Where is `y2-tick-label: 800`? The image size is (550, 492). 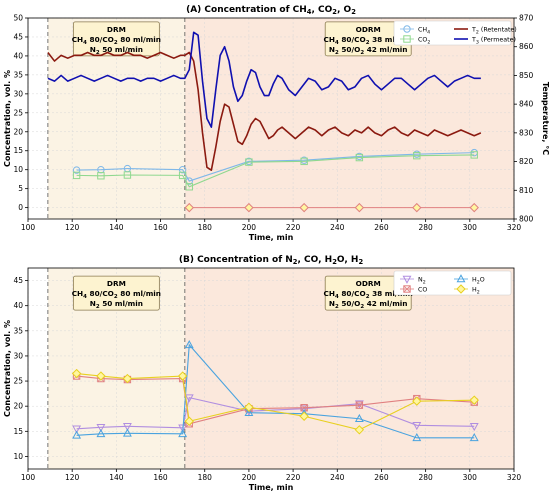
y2-tick-label: 800 is located at coordinates (526, 219).